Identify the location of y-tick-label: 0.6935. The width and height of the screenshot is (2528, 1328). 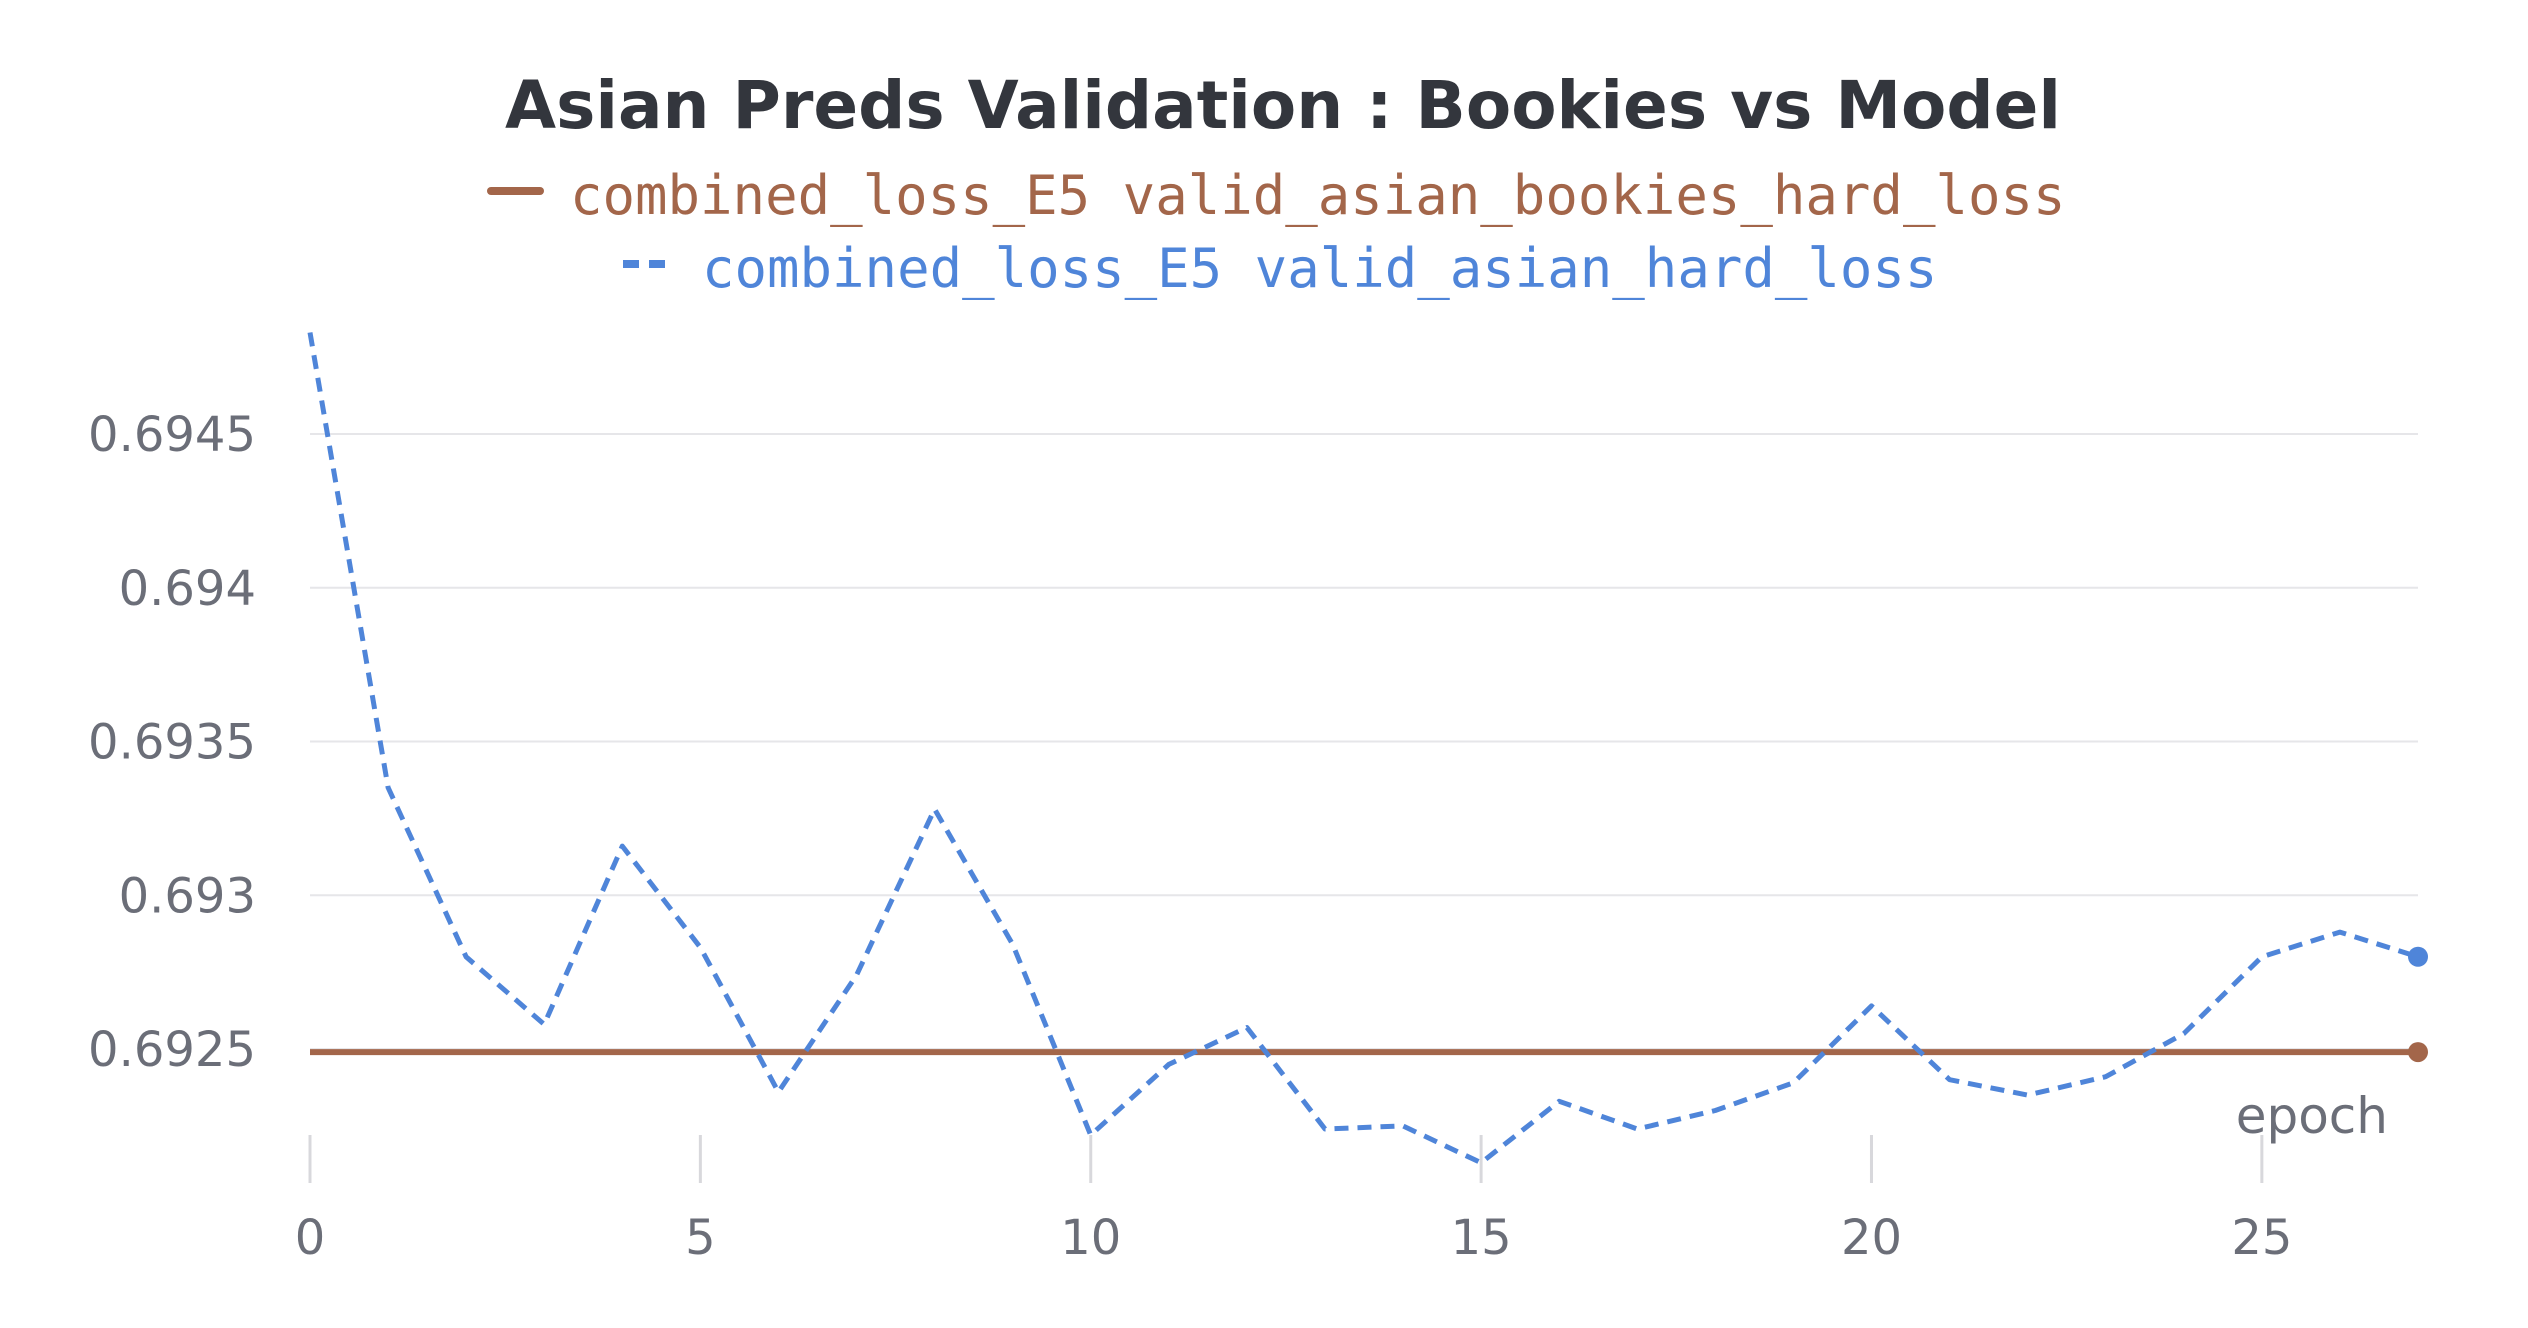
(172, 743).